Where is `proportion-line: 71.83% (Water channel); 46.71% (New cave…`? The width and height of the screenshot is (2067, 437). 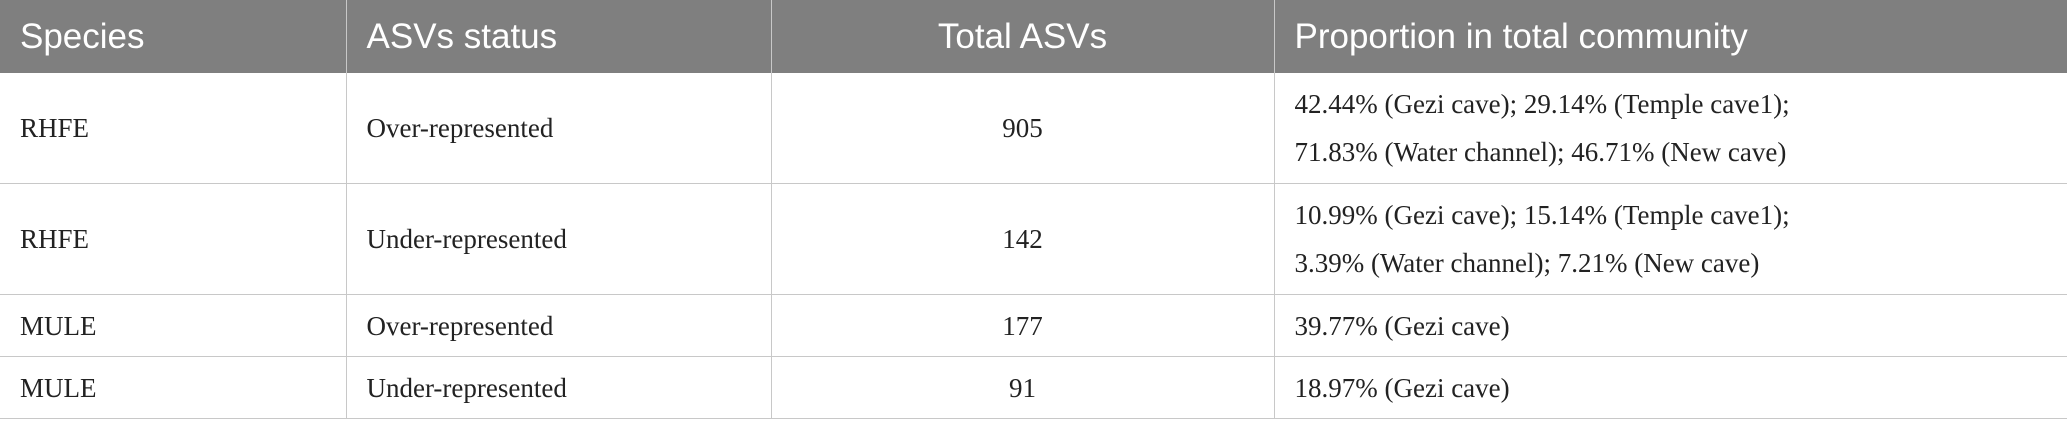
proportion-line: 71.83% (Water channel); 46.71% (New cave… is located at coordinates (1540, 152).